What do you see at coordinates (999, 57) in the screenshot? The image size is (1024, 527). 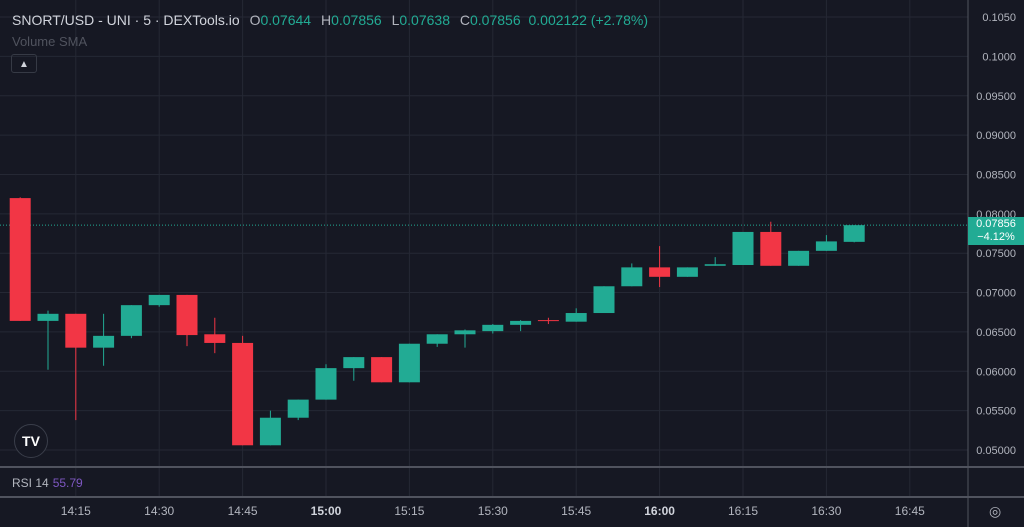 I see `price-tick-label: 0.1000` at bounding box center [999, 57].